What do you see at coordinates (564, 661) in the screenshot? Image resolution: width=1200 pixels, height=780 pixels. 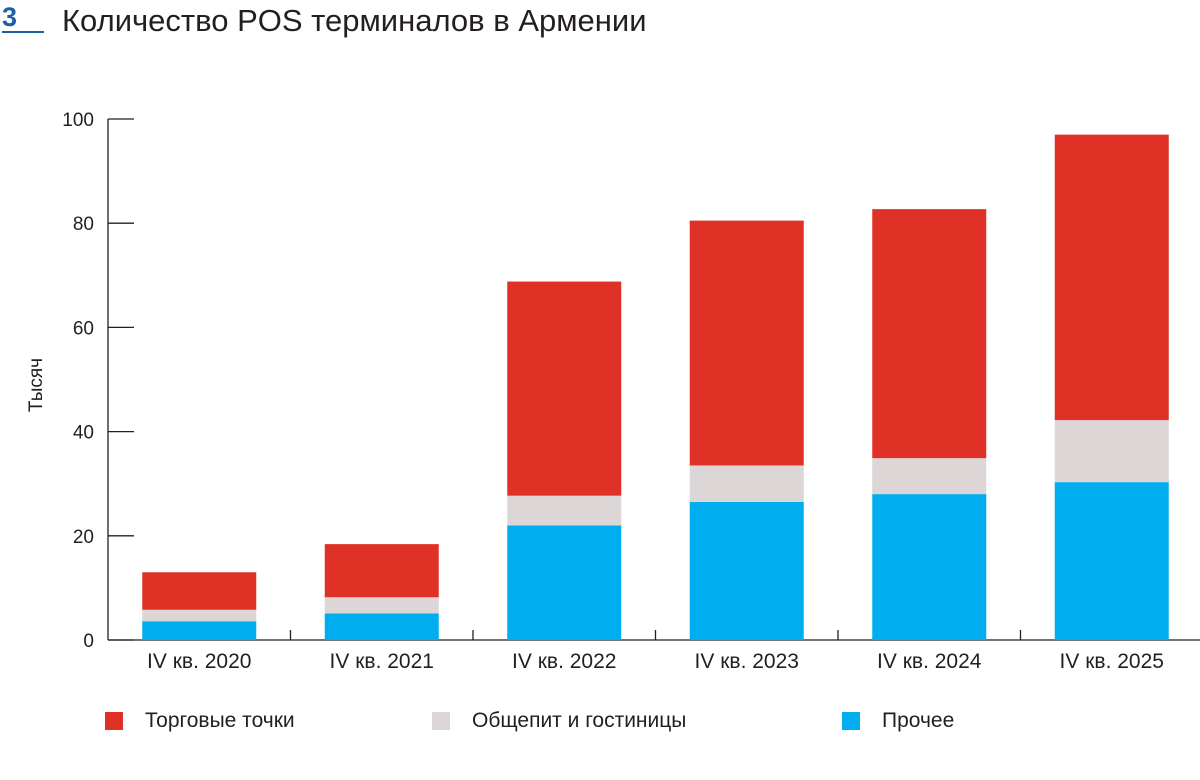 I see `x-category-label: IV кв. 2022` at bounding box center [564, 661].